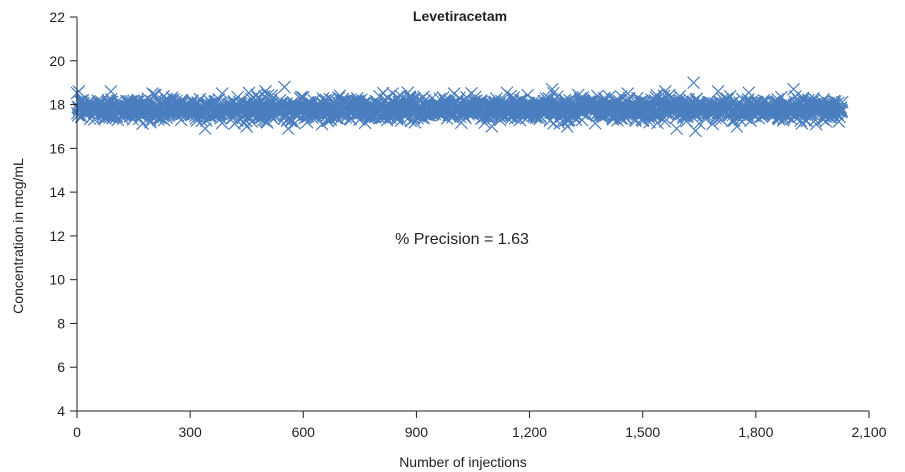 Image resolution: width=905 pixels, height=472 pixels. What do you see at coordinates (462, 239) in the screenshot?
I see `precision-annotation: % Precision = 1.63` at bounding box center [462, 239].